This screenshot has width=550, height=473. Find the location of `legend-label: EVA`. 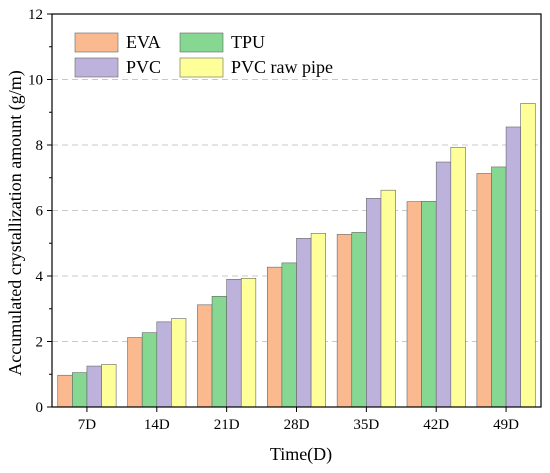

legend-label: EVA is located at coordinates (143, 42).